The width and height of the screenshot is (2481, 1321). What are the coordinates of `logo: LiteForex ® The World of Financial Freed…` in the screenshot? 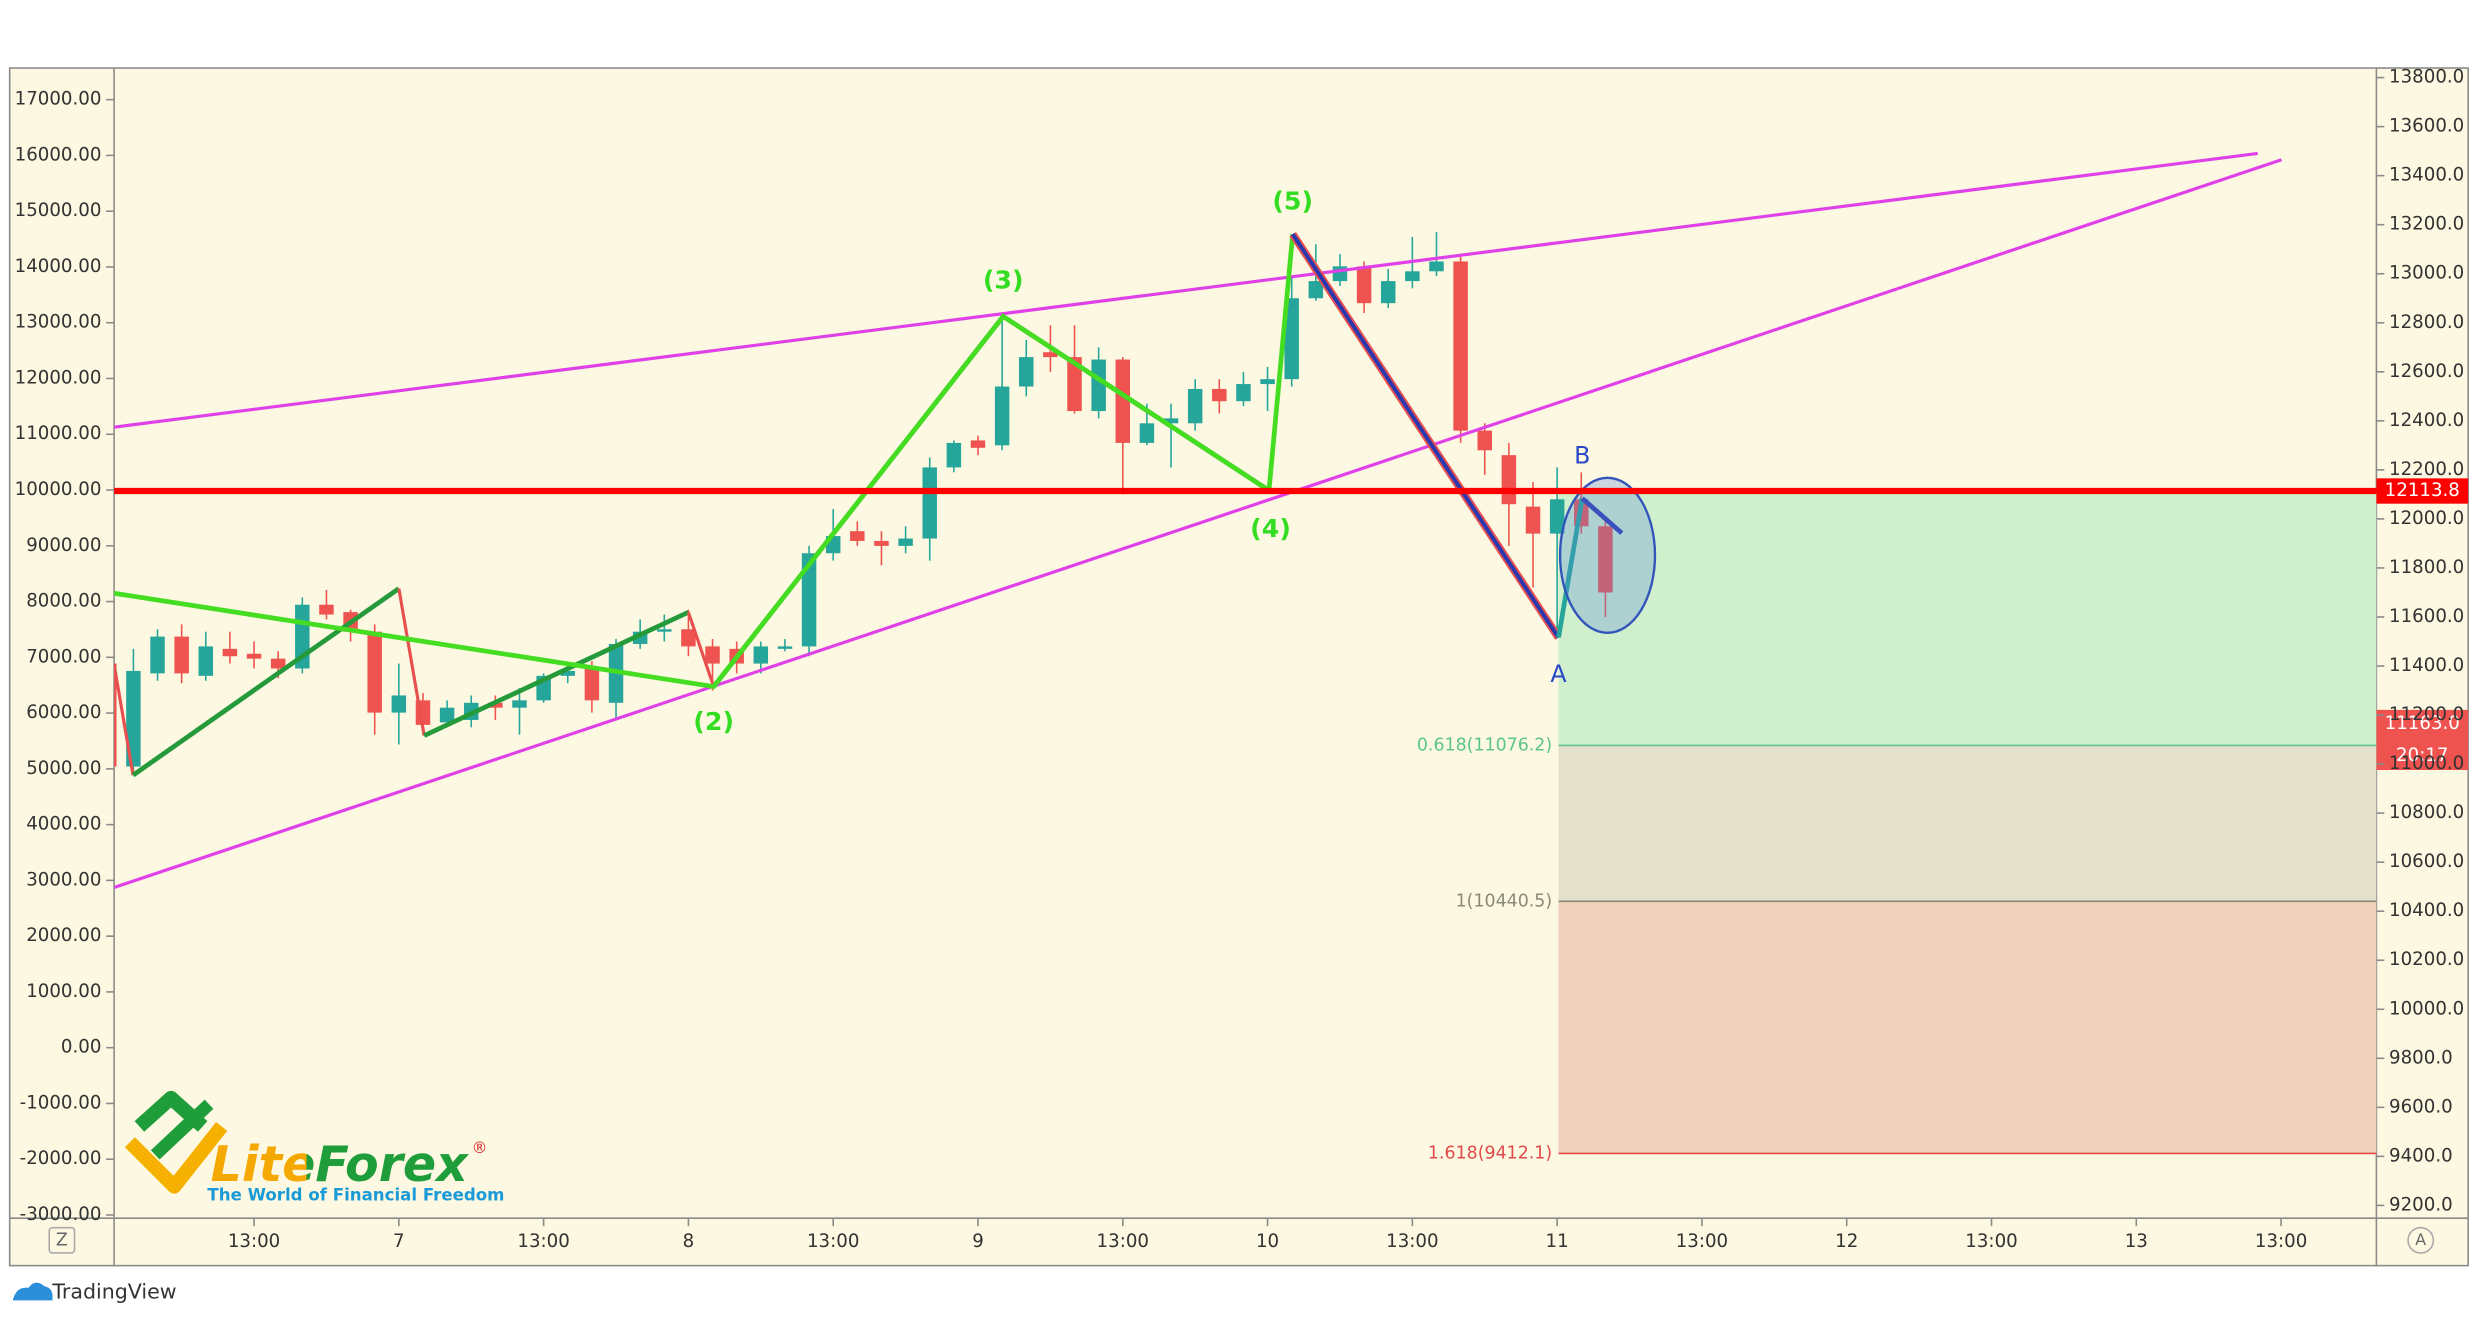 It's located at (314, 1147).